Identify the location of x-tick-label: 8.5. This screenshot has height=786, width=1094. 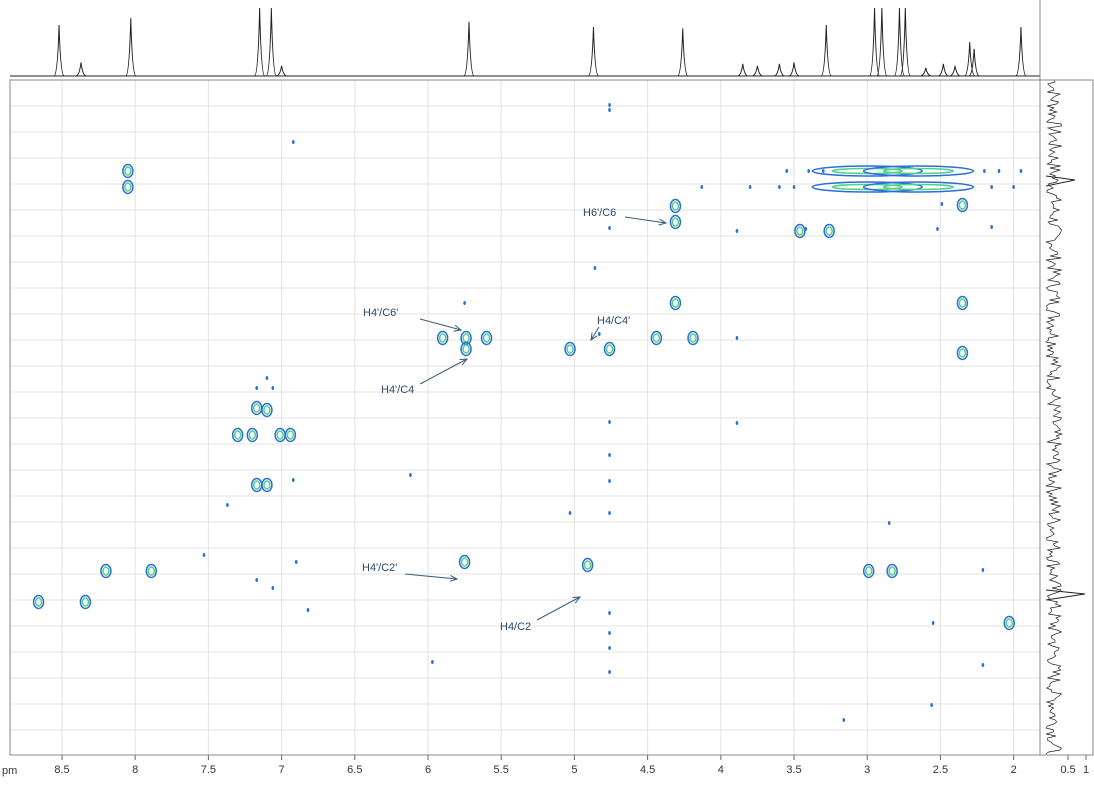
(61, 770).